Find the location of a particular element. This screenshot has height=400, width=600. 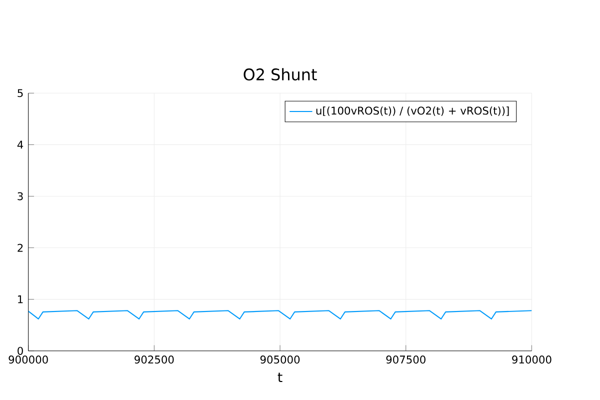

legend-label: u[(100vROS(t)) / (vO2(t) + vROS(t))] is located at coordinates (412, 111).